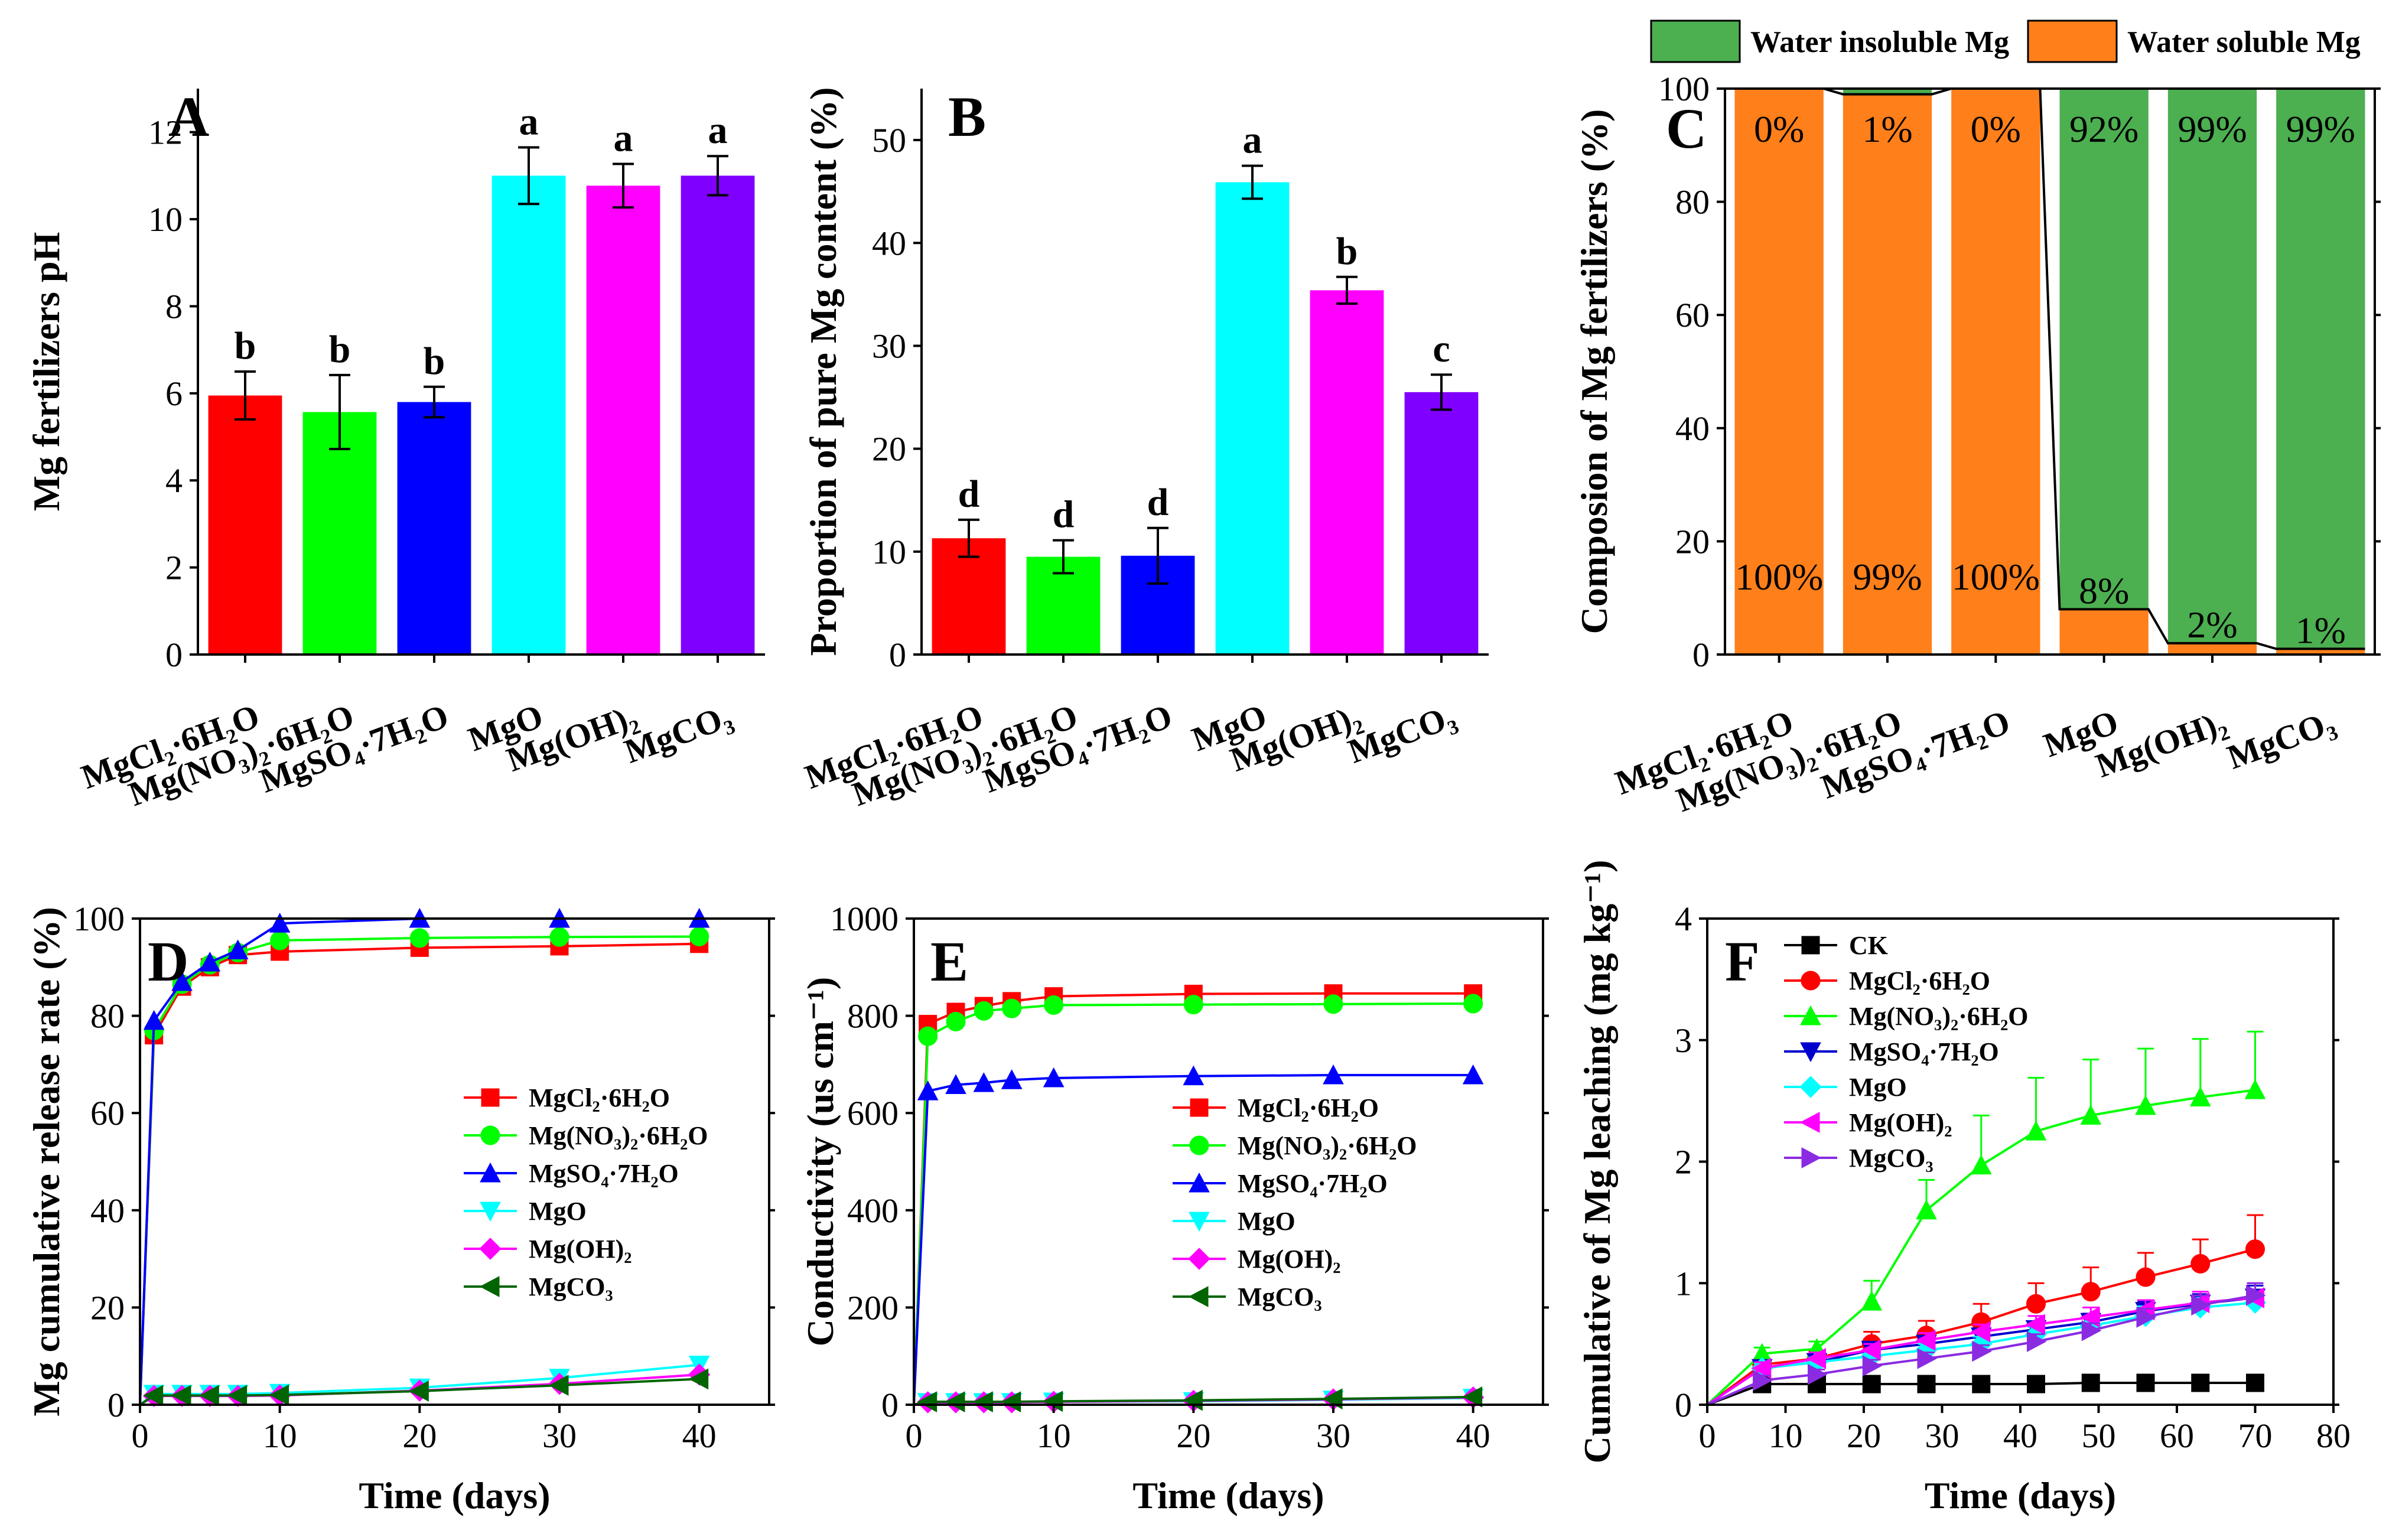 The image size is (2399, 1540). Describe the element at coordinates (107, 1210) in the screenshot. I see `y-tick-label: 40` at that location.